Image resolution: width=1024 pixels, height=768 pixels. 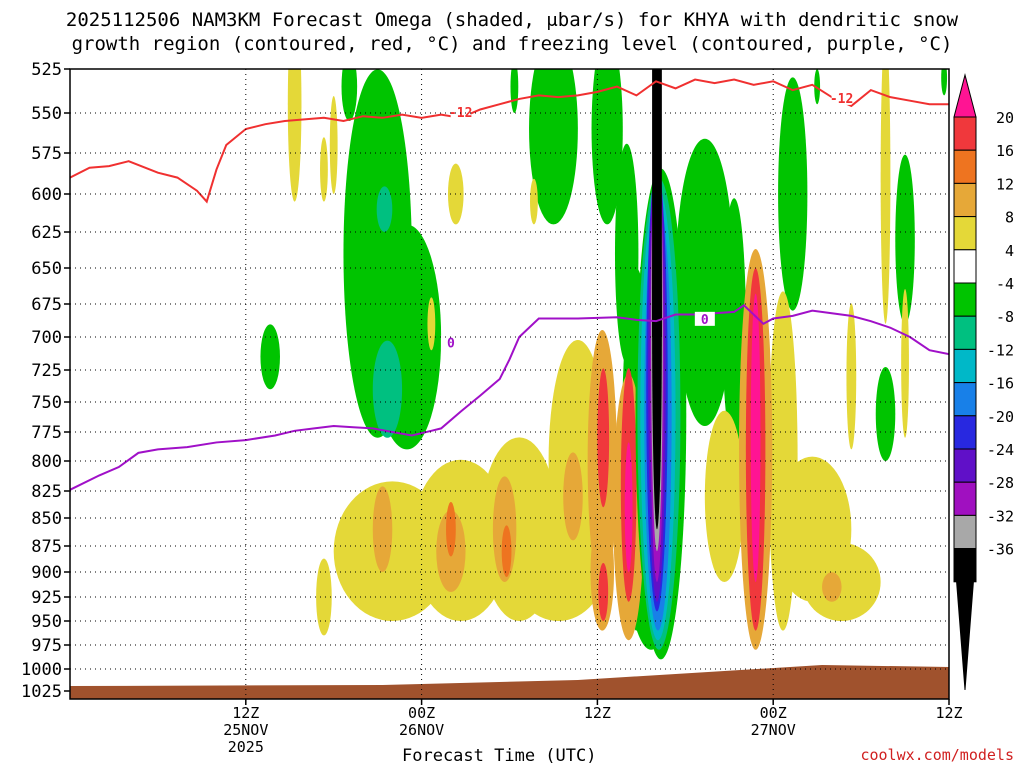 What do you see at coordinates (46, 154) in the screenshot?
I see `y-tick-label: 575` at bounding box center [46, 154].